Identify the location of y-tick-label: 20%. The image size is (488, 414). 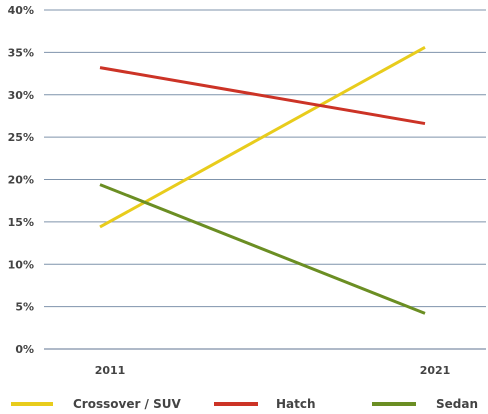
(21, 180).